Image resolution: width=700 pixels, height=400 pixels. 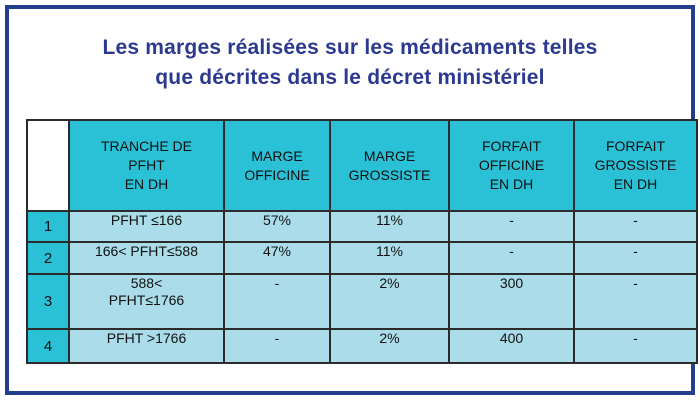 I want to click on cell-marge-officine: 47%, so click(x=277, y=258).